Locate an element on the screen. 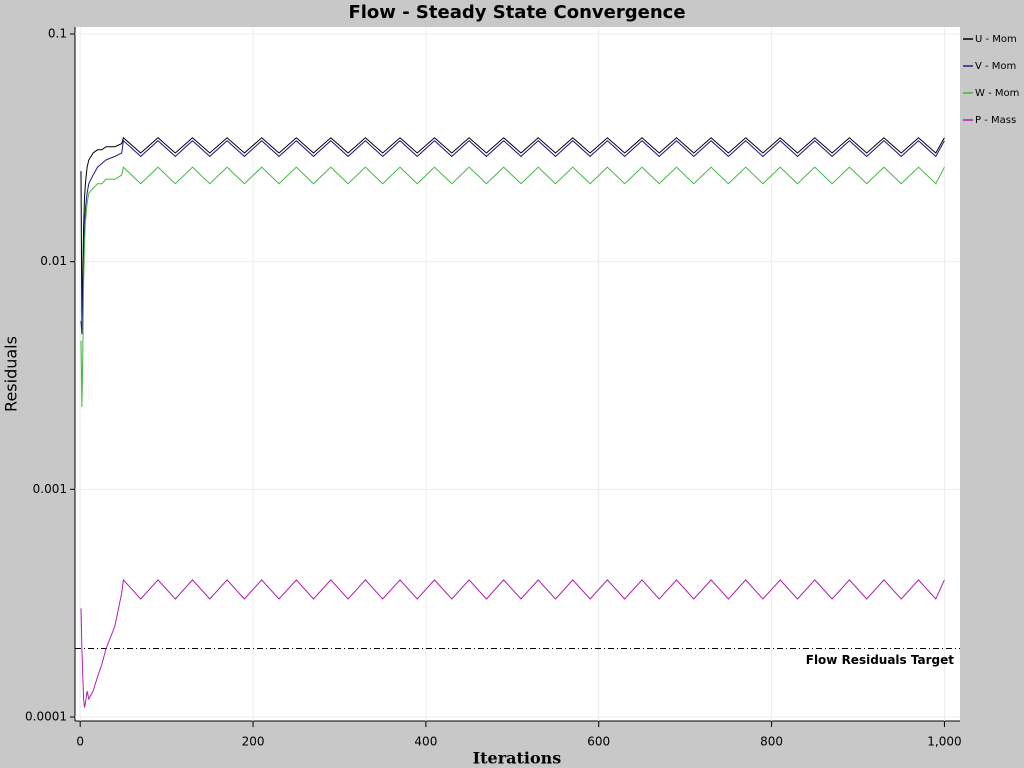  x-tick-label: 0 is located at coordinates (80, 742).